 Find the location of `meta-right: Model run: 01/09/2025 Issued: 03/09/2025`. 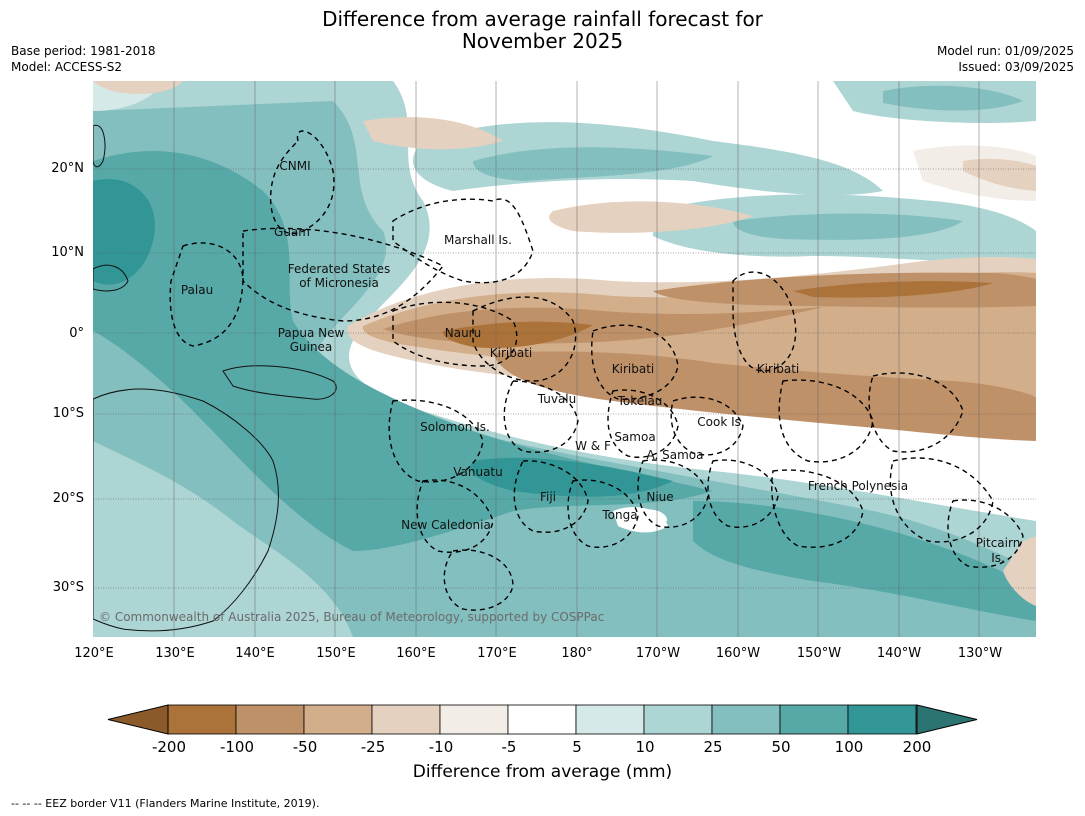

meta-right: Model run: 01/09/2025 Issued: 03/09/2025 is located at coordinates (1005, 59).